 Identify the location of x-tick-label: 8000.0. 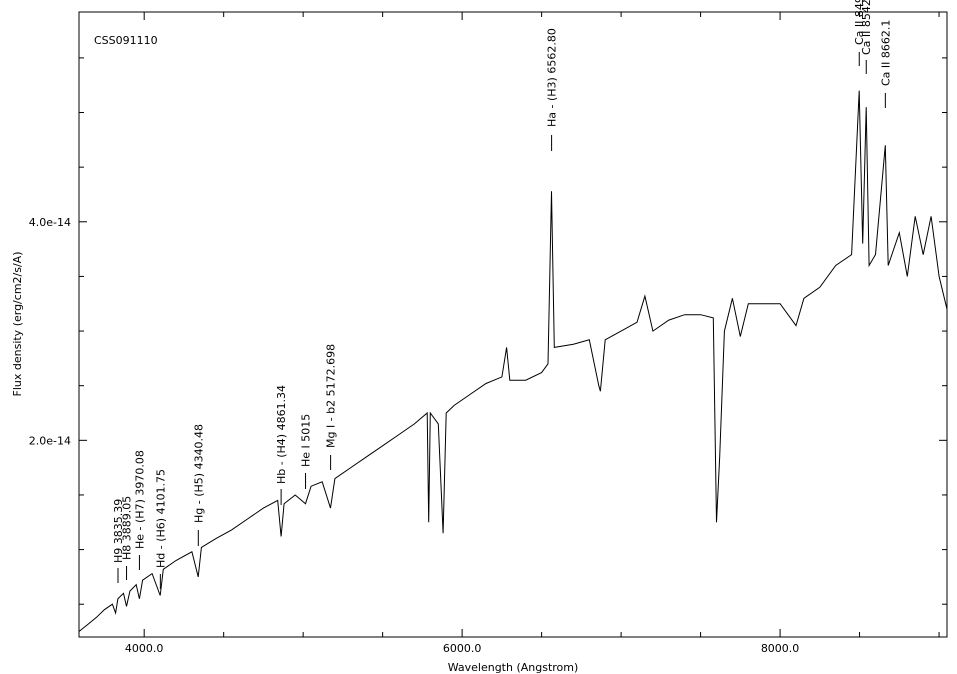
(780, 648).